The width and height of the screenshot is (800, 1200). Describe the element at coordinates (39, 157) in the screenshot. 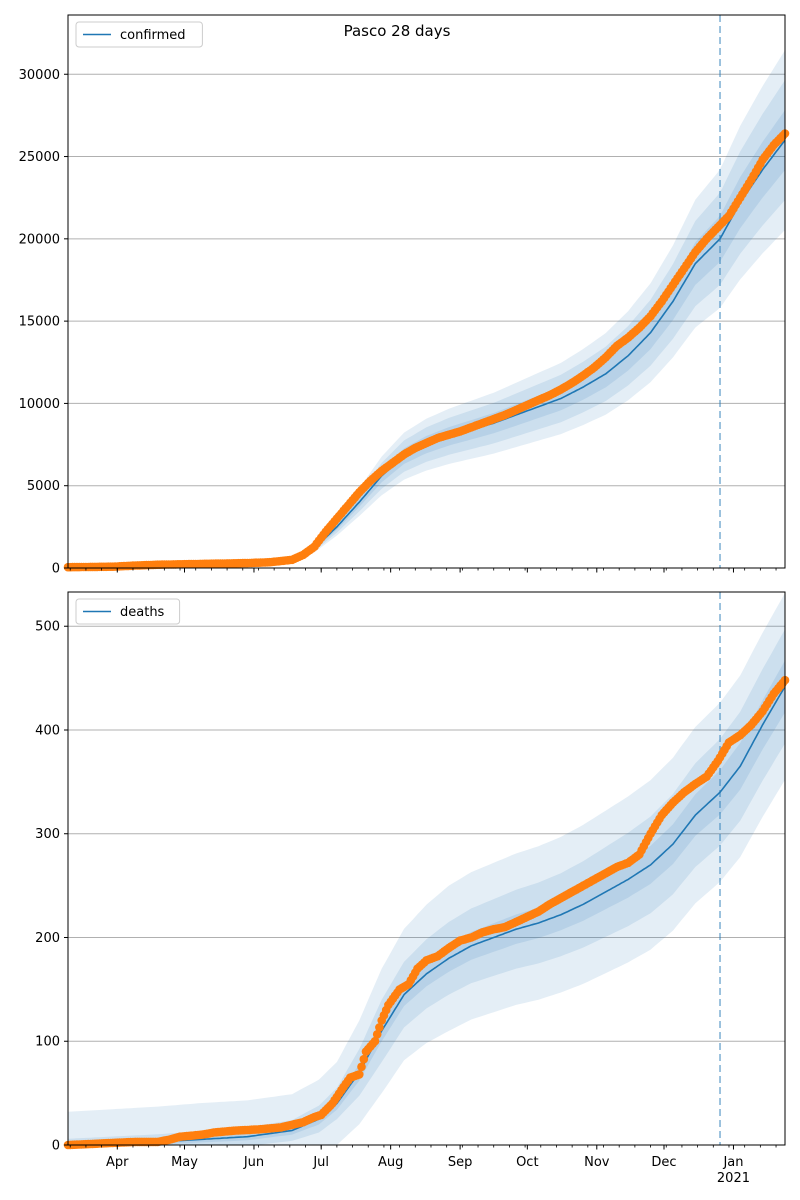

I see `y-tick-label: 25000` at that location.